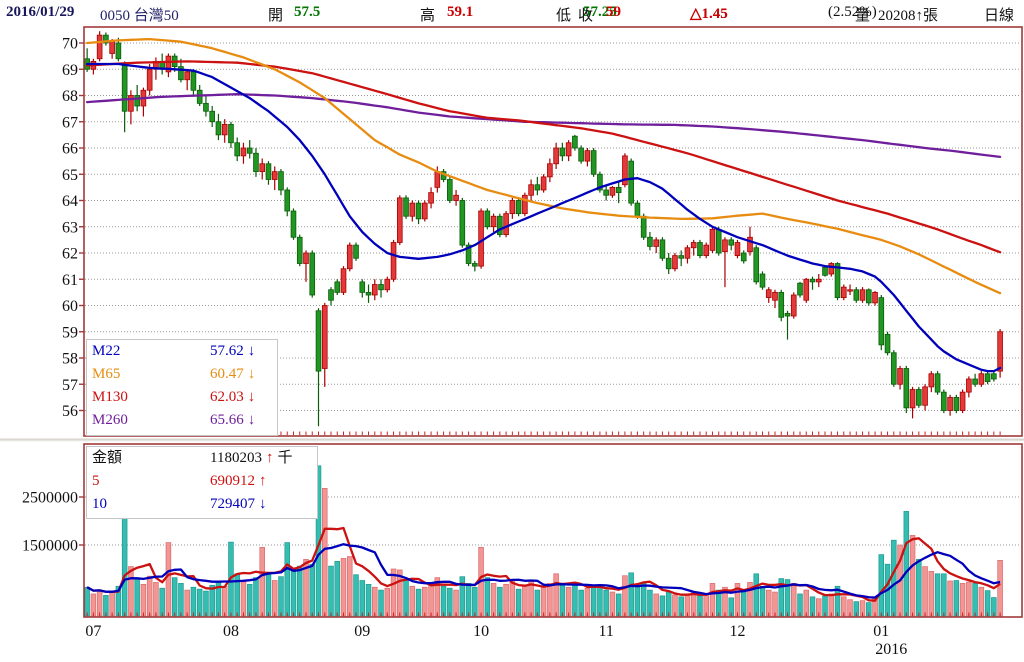 Image resolution: width=1024 pixels, height=662 pixels. Describe the element at coordinates (106, 351) in the screenshot. I see `ma-label: M22` at that location.